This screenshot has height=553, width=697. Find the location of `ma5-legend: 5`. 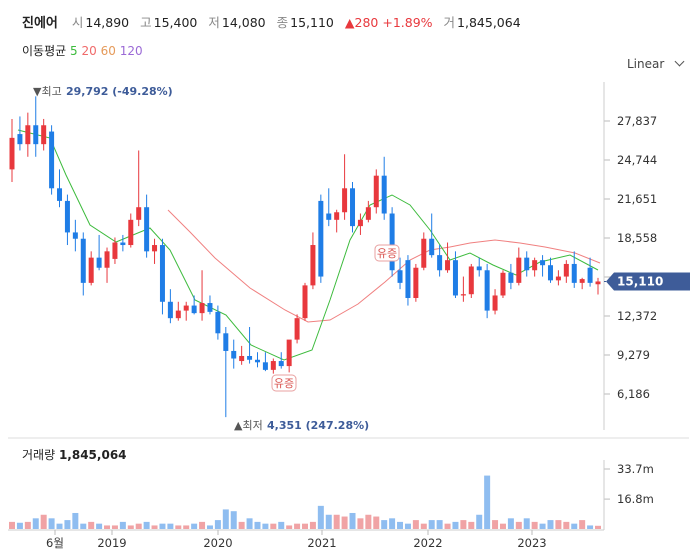

ma5-legend: 5 is located at coordinates (74, 51).